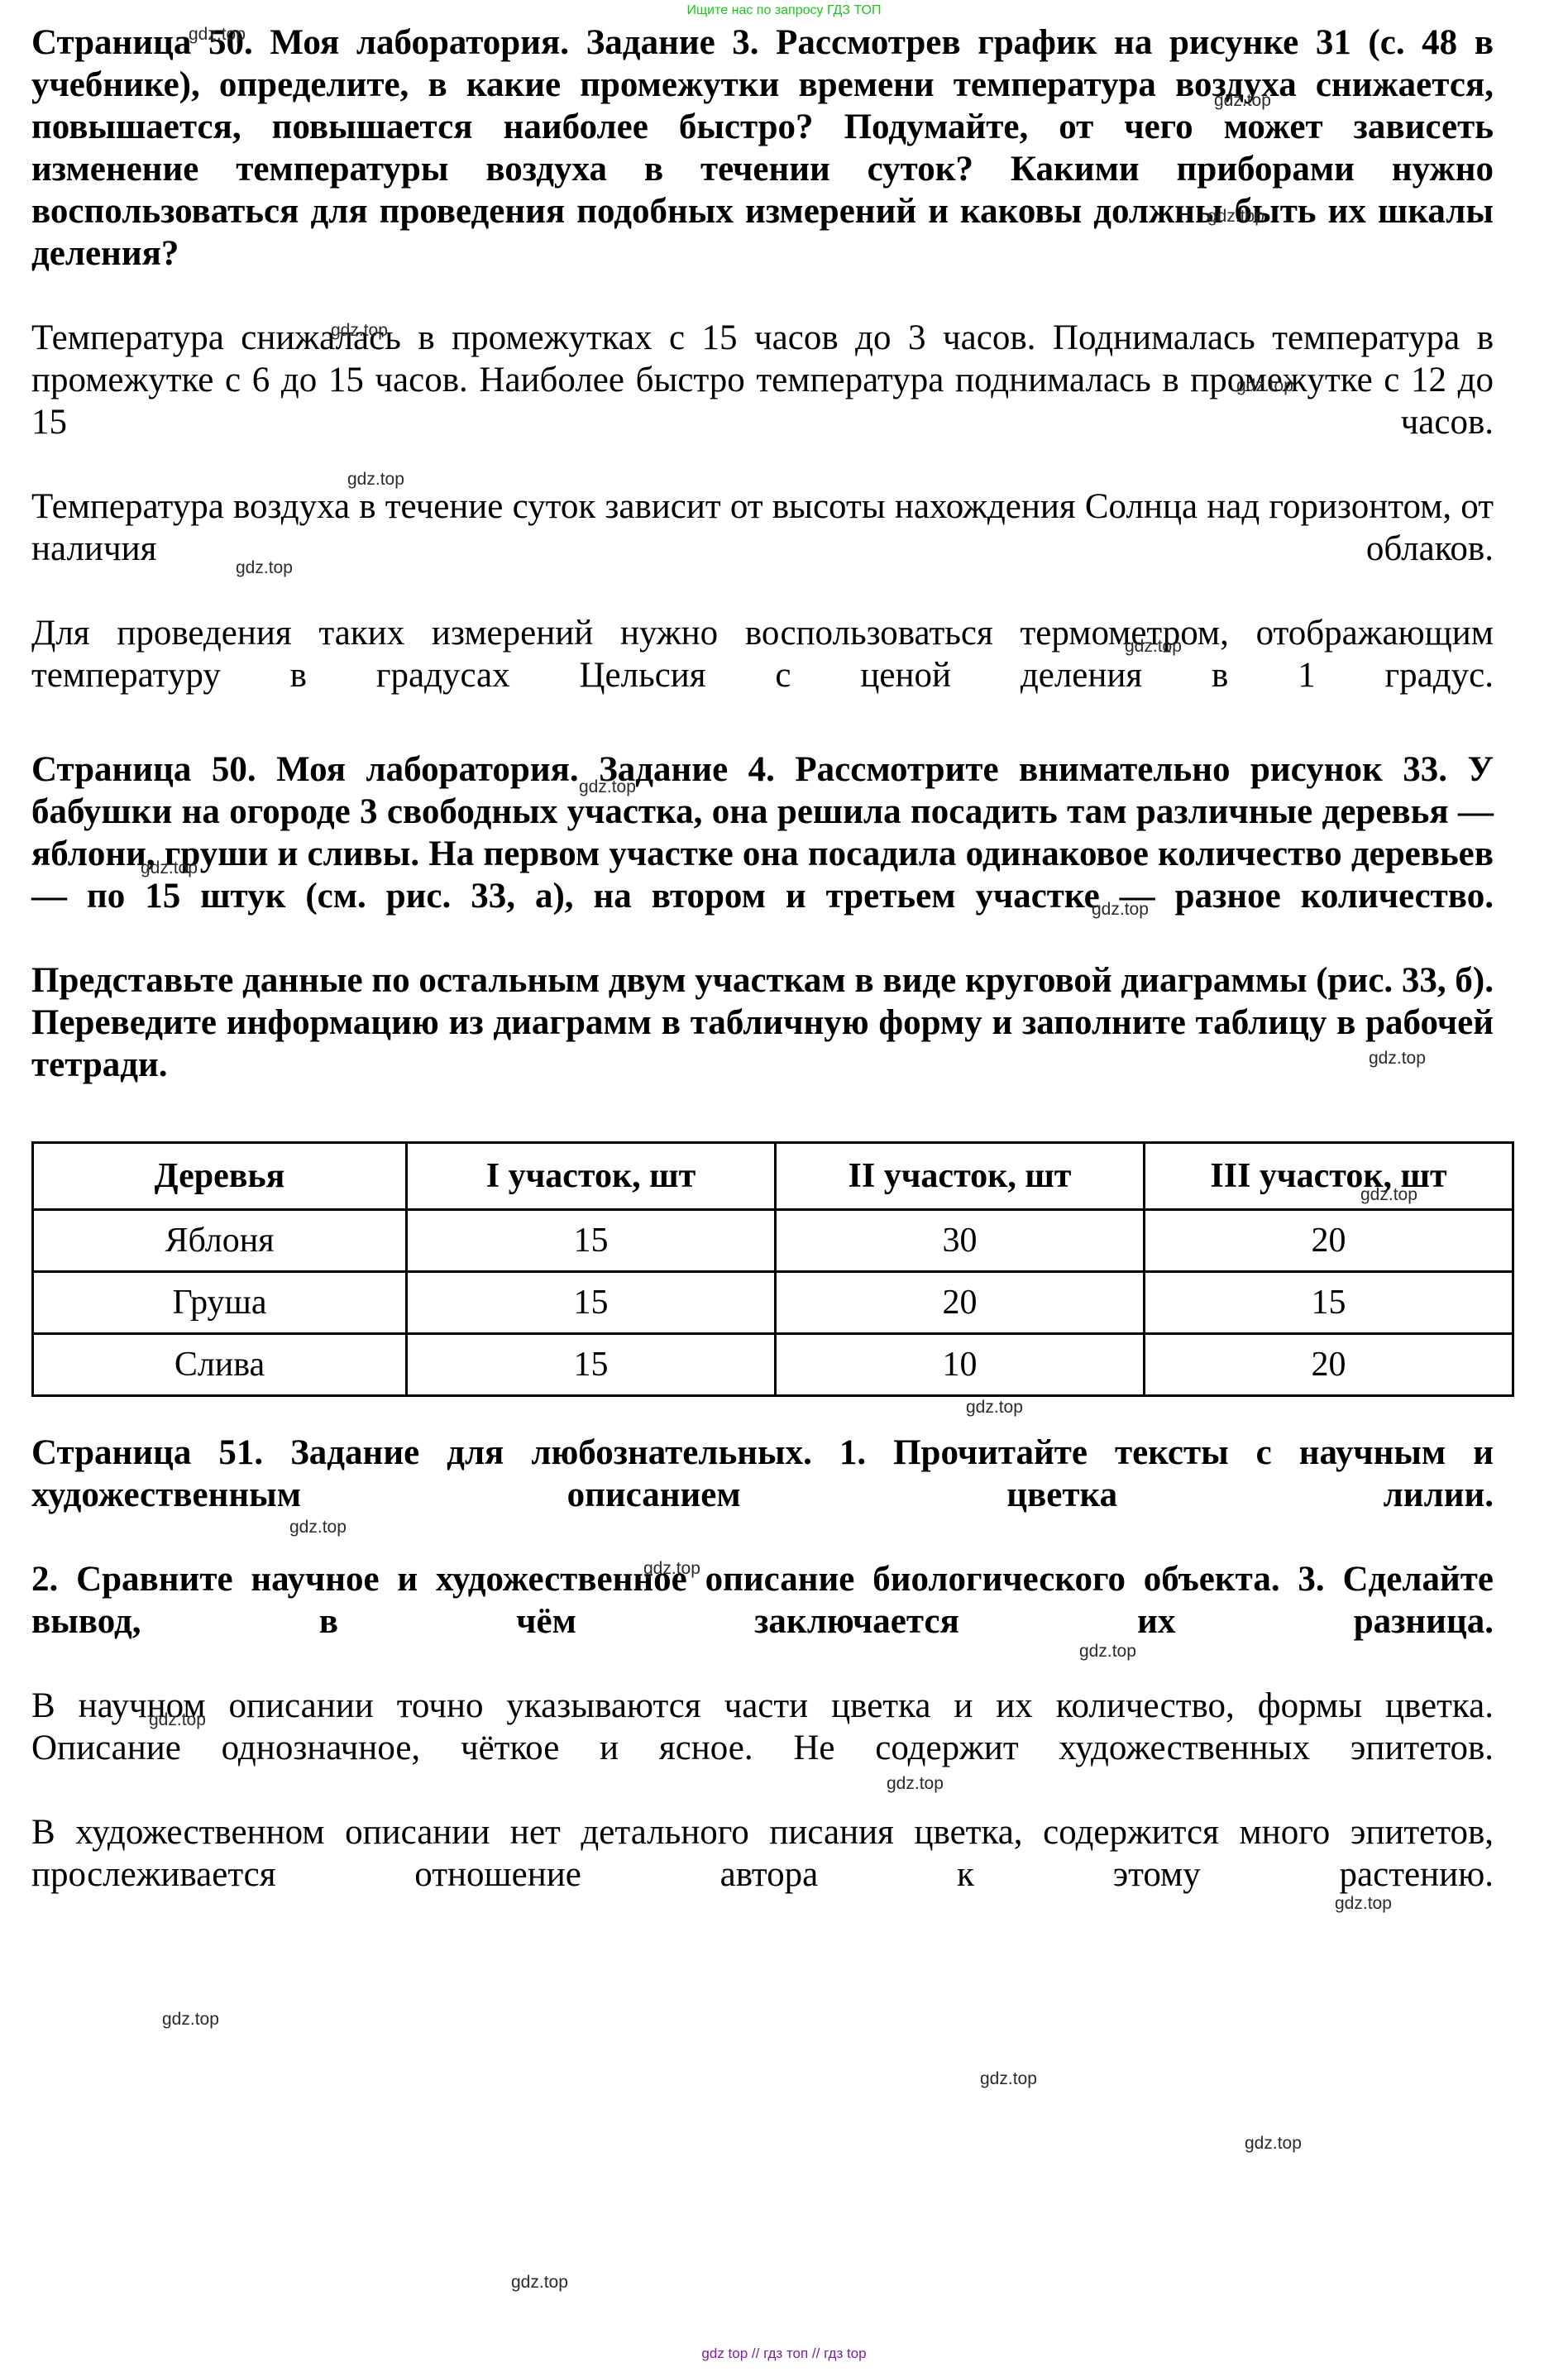  What do you see at coordinates (784, 10) in the screenshot?
I see `promo-banner: Ищите нас по запросу ГДЗ ТОП` at bounding box center [784, 10].